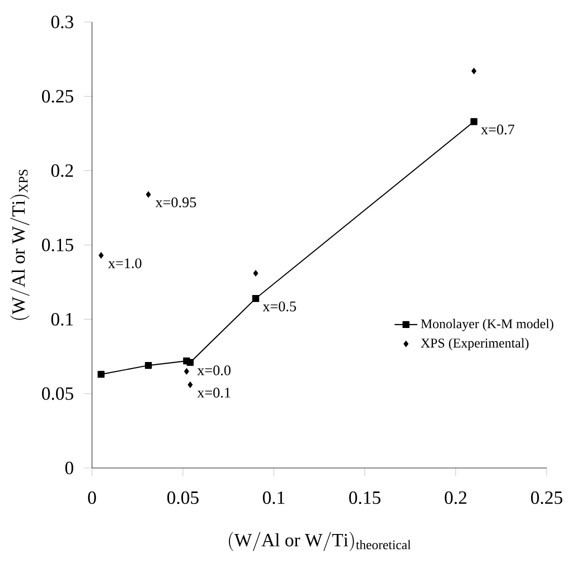  Describe the element at coordinates (214, 370) in the screenshot. I see `annotation: x=0.0` at that location.